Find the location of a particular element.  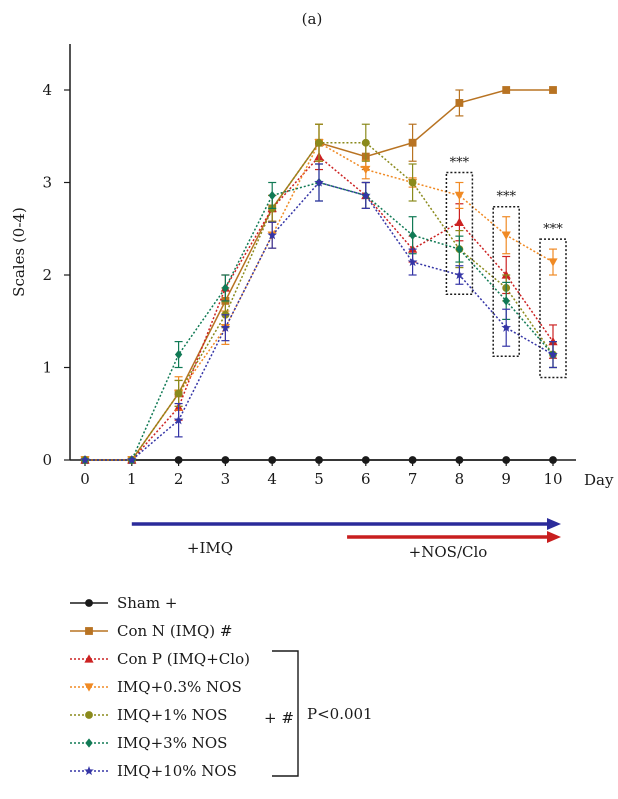

annotation-layer: *** *** *** is located at coordinates (506, 267).